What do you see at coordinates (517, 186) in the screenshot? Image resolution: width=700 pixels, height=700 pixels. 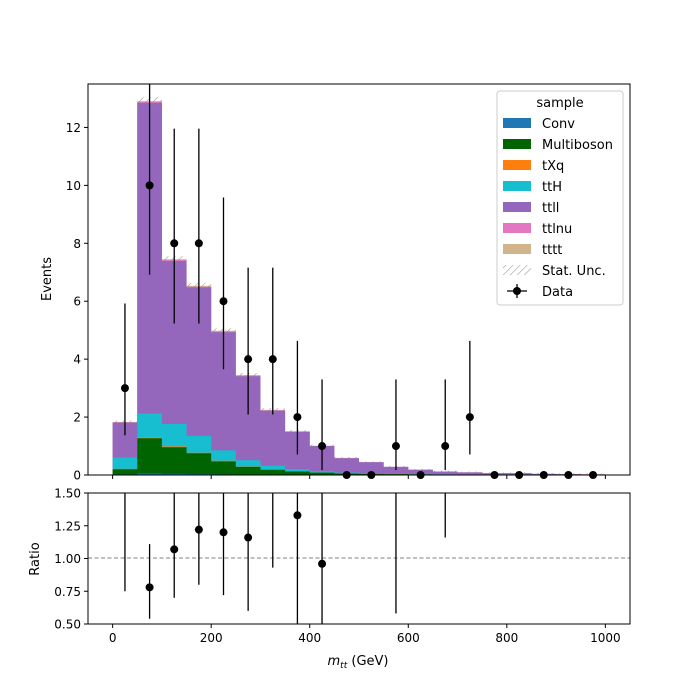 I see `legend-swatch-tth` at bounding box center [517, 186].